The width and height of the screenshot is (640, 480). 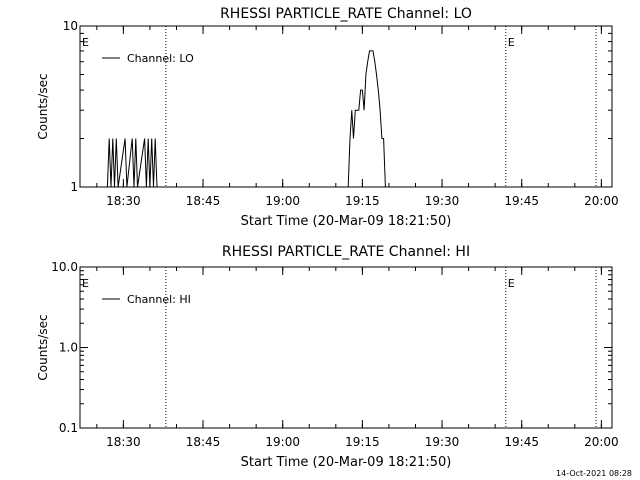 What do you see at coordinates (159, 299) in the screenshot?
I see `legend-label: Channel: HI` at bounding box center [159, 299].